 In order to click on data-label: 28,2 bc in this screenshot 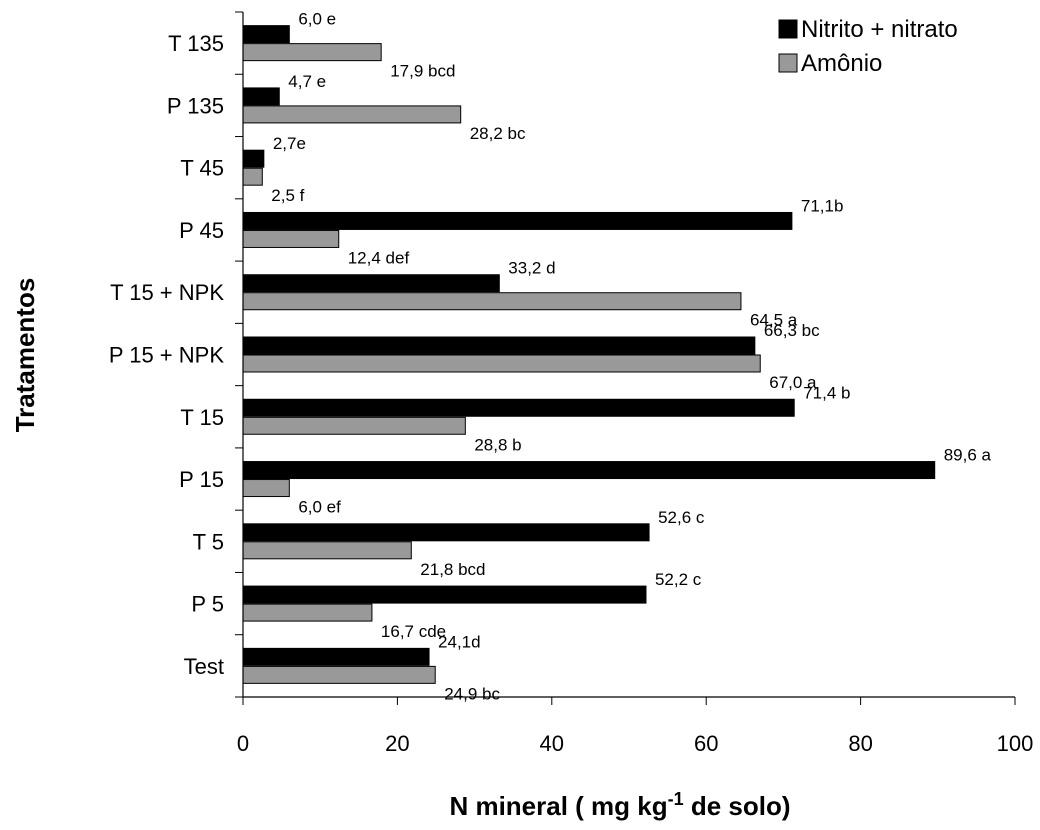, I will do `click(498, 133)`.